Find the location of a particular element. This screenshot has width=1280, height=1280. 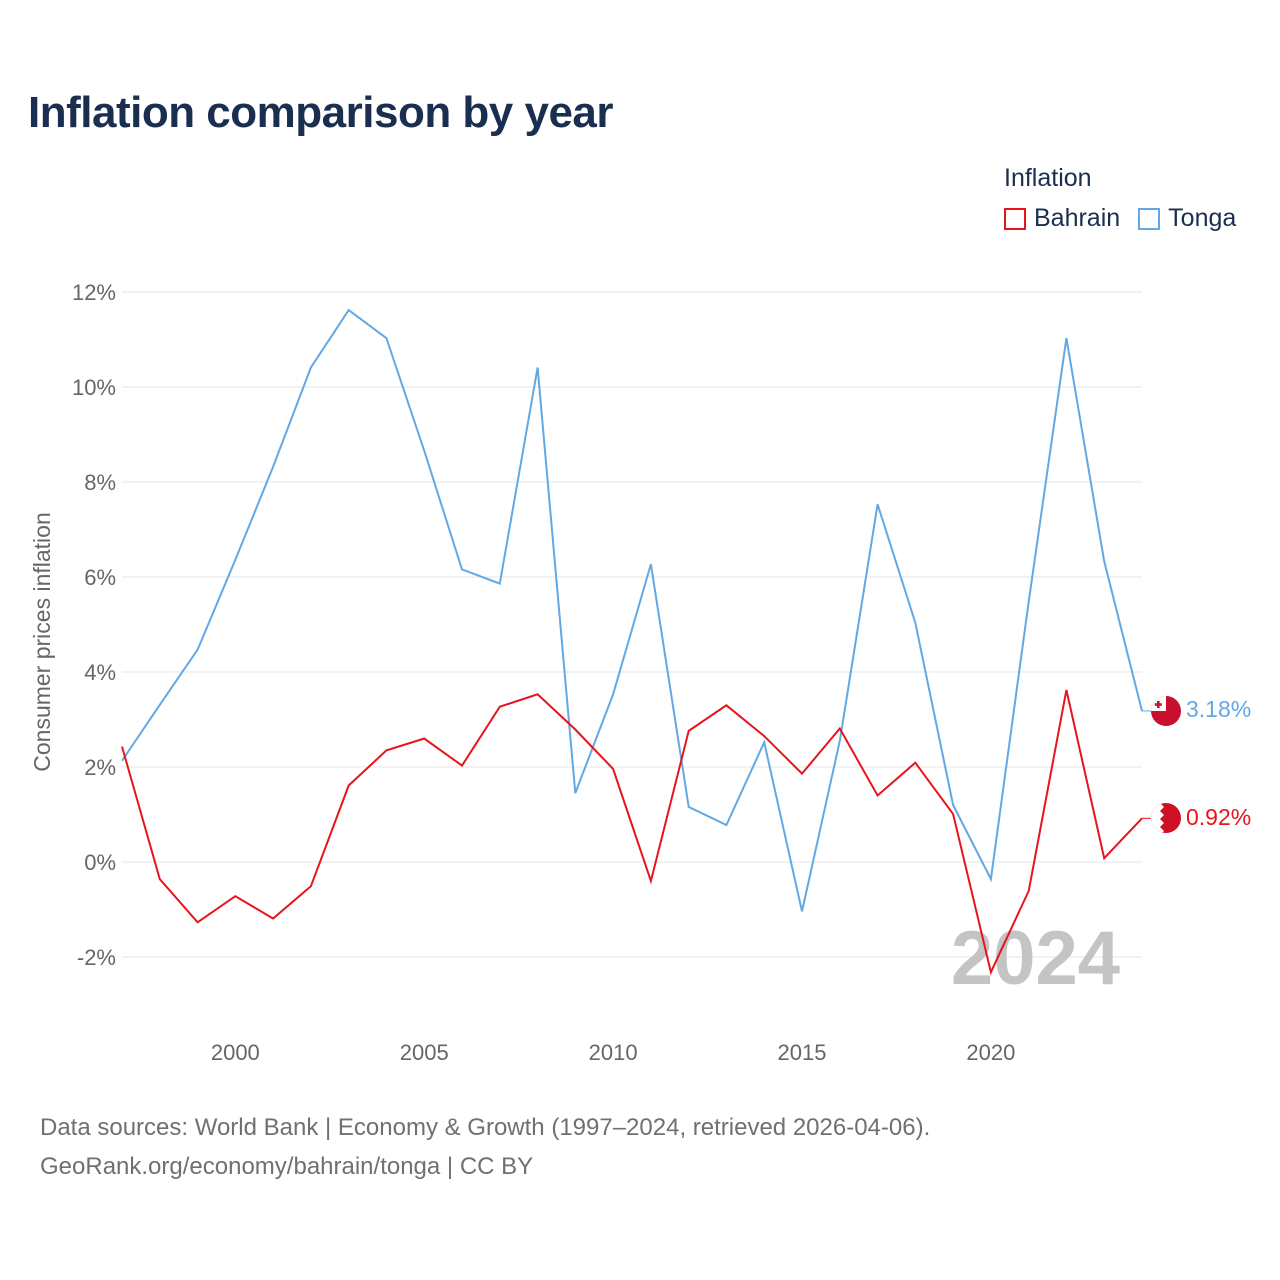

y-axis-label: Consumer prices inflation is located at coordinates (42, 642).